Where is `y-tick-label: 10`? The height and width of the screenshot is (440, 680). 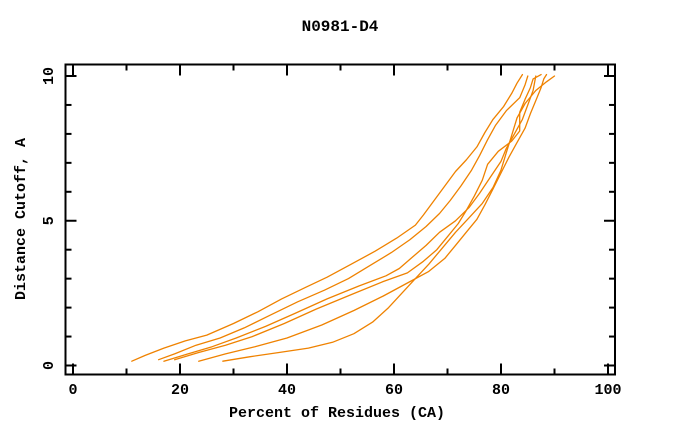
y-tick-label: 10 is located at coordinates (49, 76).